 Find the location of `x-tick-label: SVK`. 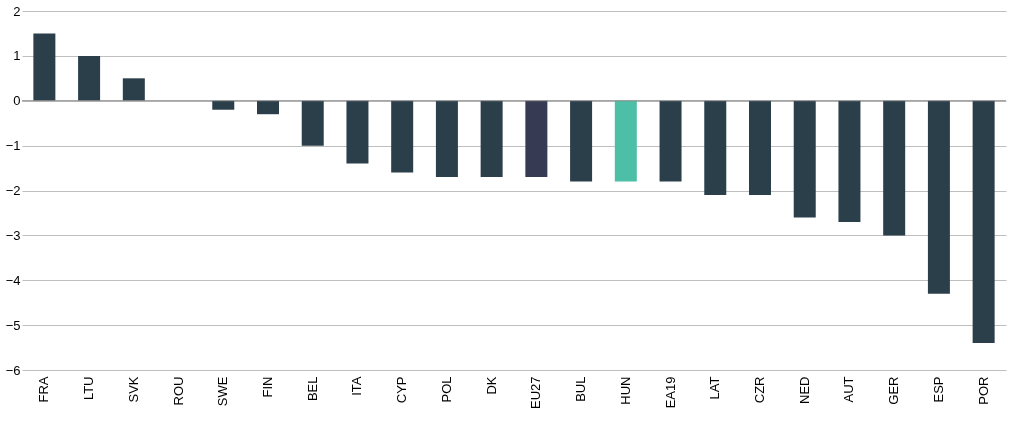

x-tick-label: SVK is located at coordinates (133, 389).